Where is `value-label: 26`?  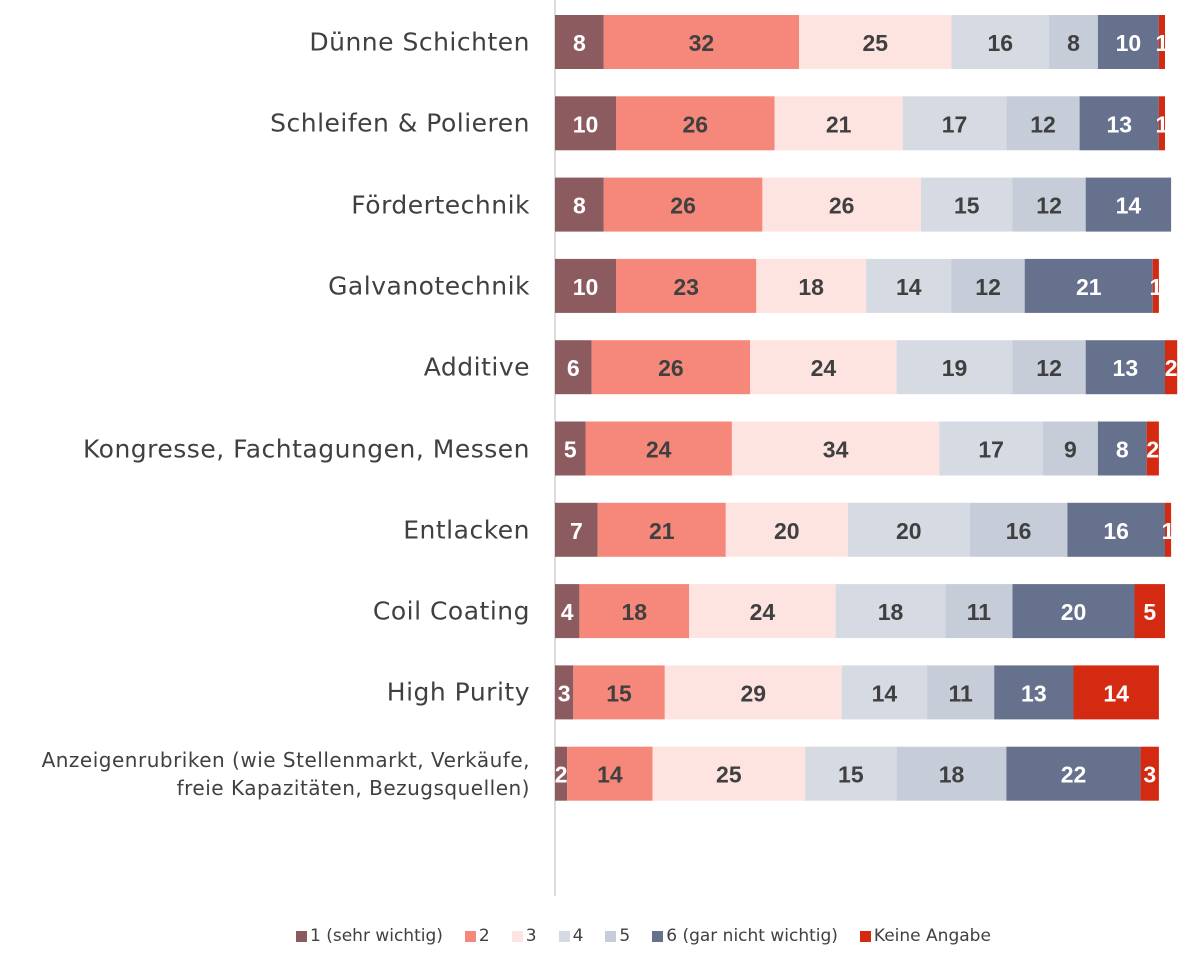 value-label: 26 is located at coordinates (696, 124).